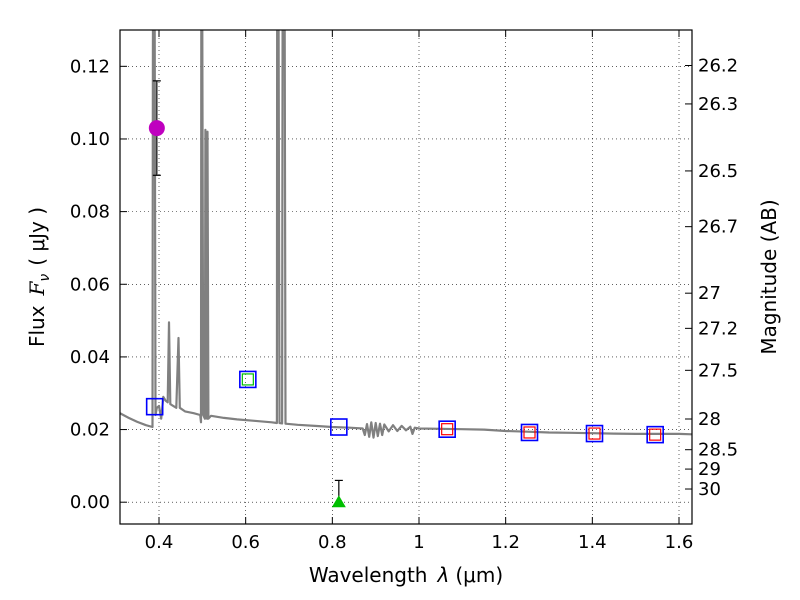  Describe the element at coordinates (245, 542) in the screenshot. I see `x-tick-label: 0.6` at that location.